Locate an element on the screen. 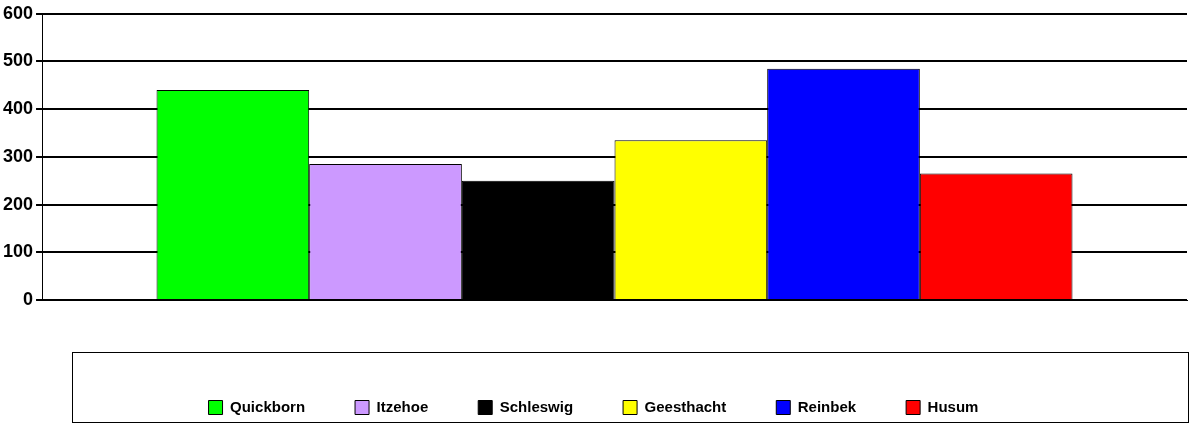 Image resolution: width=1192 pixels, height=430 pixels. y-tick-label: 400 is located at coordinates (18, 108).